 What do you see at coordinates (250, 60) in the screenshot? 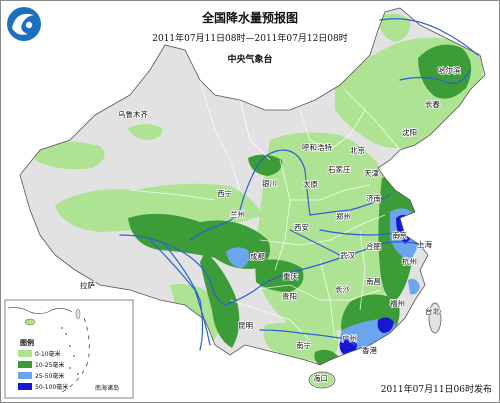
I see `issuing-agency: 中央气象台` at bounding box center [250, 60].